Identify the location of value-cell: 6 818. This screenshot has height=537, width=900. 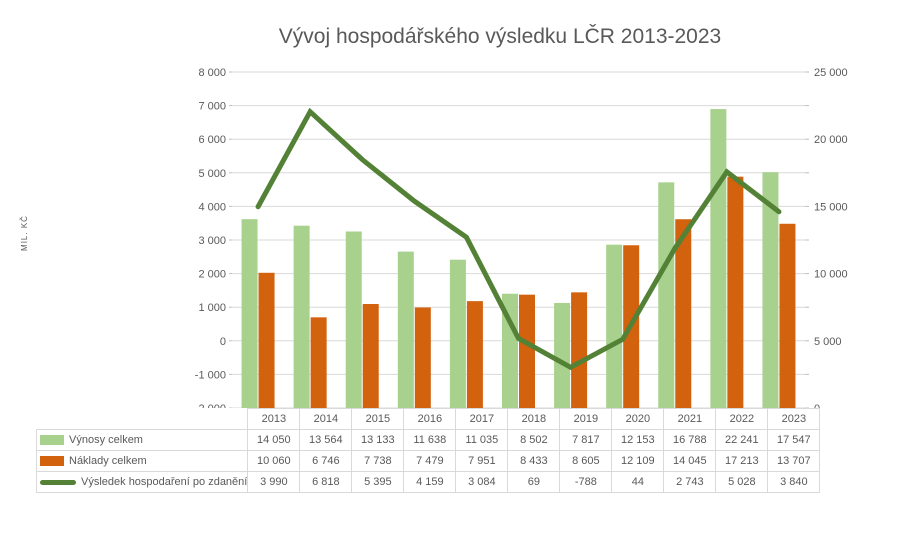
(326, 482).